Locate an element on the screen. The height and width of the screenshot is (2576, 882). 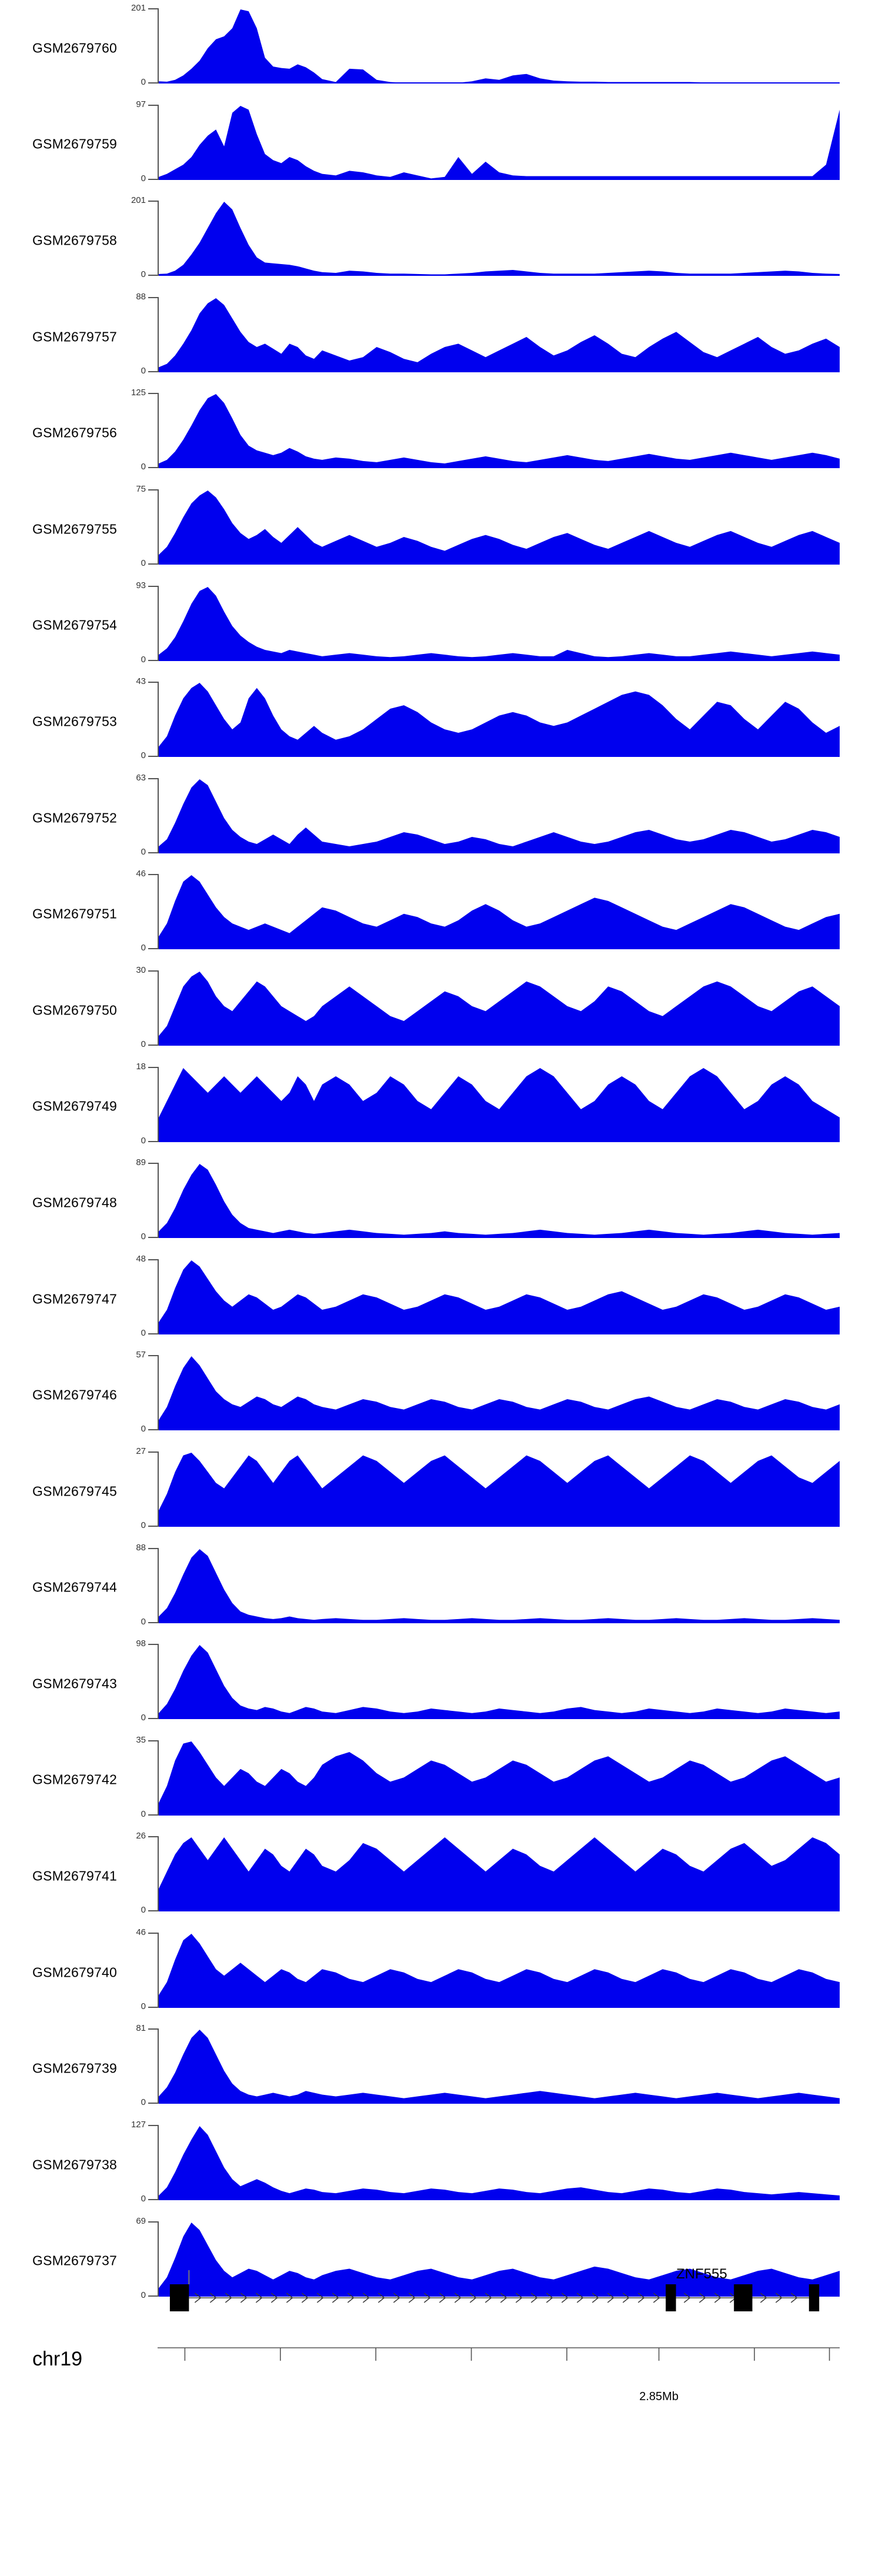
coverage-track: GSM2679745 27 0 is located at coordinates (441, 1491).